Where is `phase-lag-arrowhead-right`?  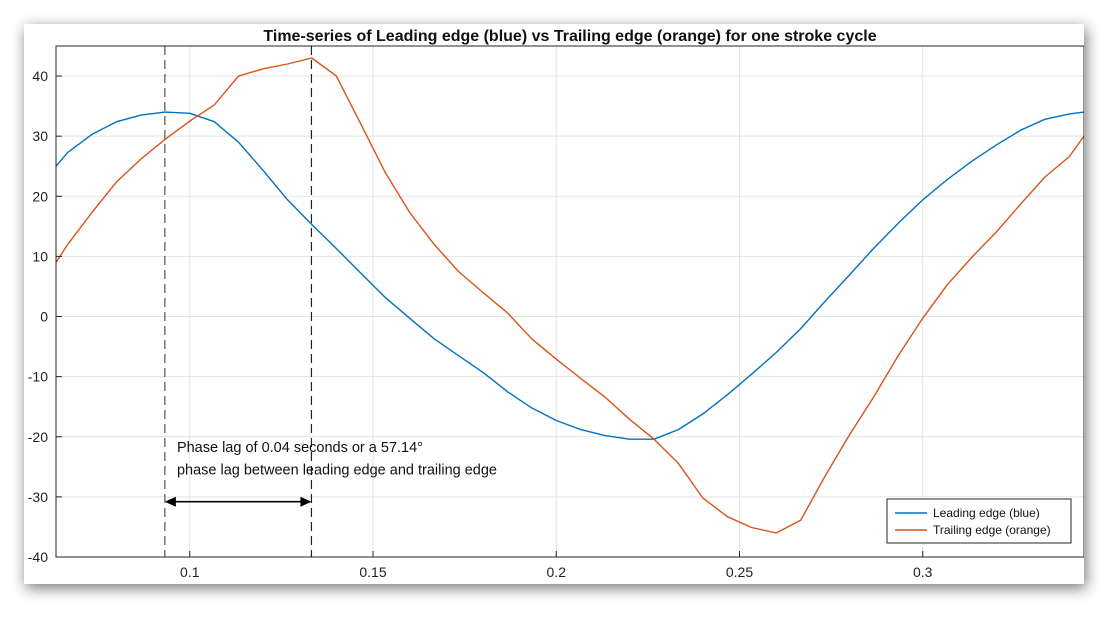
phase-lag-arrowhead-right is located at coordinates (306, 501).